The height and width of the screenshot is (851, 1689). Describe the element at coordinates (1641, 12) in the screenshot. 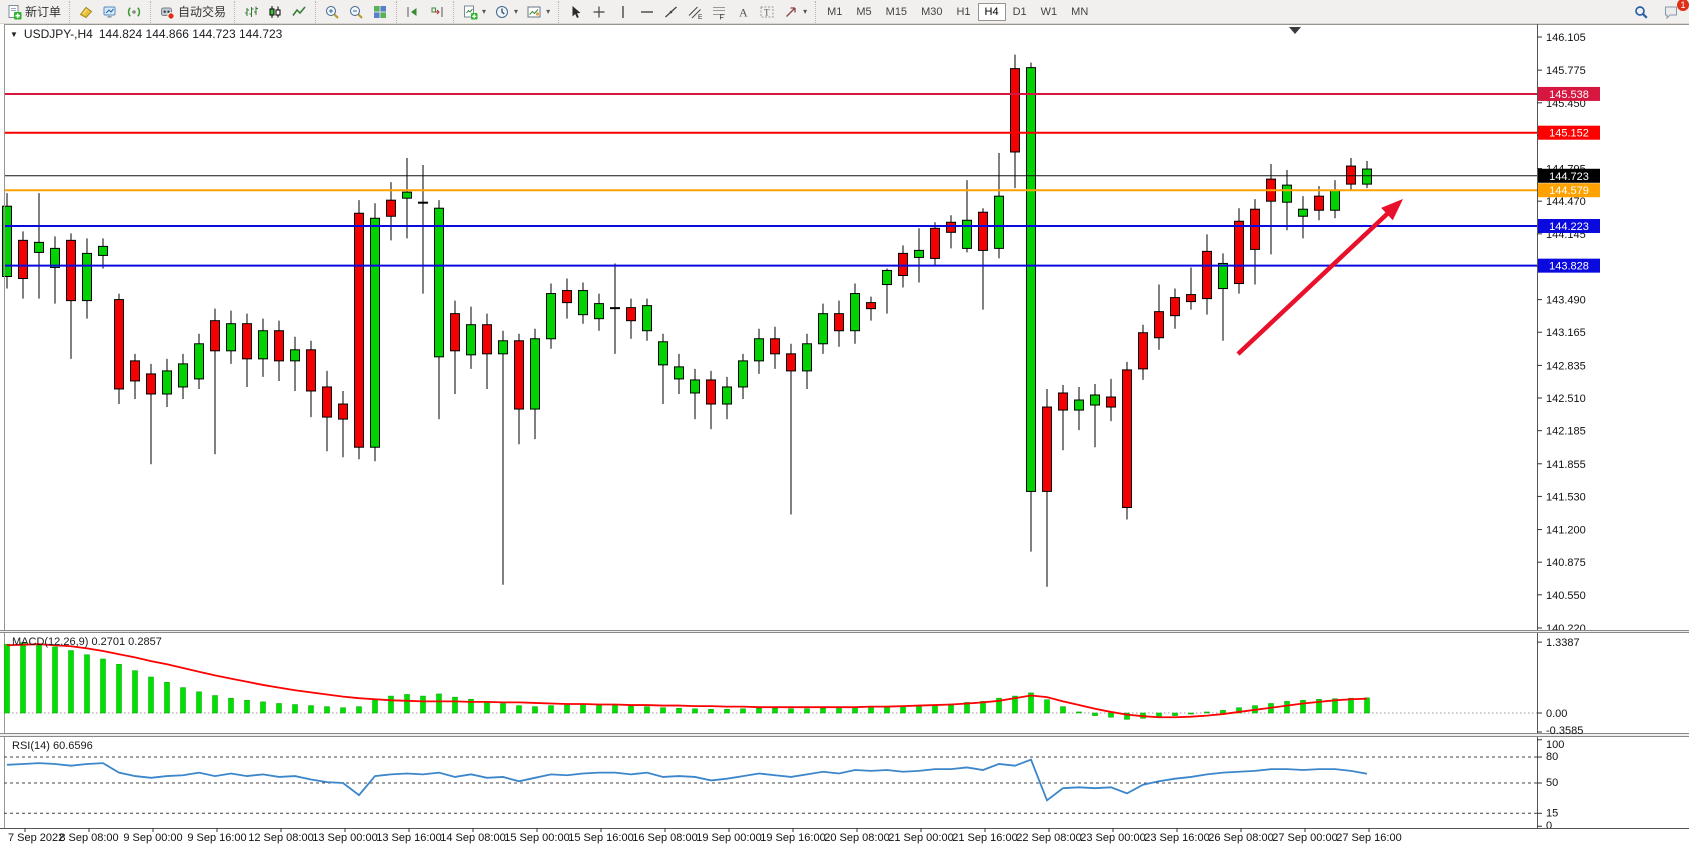

I see `search-button` at that location.